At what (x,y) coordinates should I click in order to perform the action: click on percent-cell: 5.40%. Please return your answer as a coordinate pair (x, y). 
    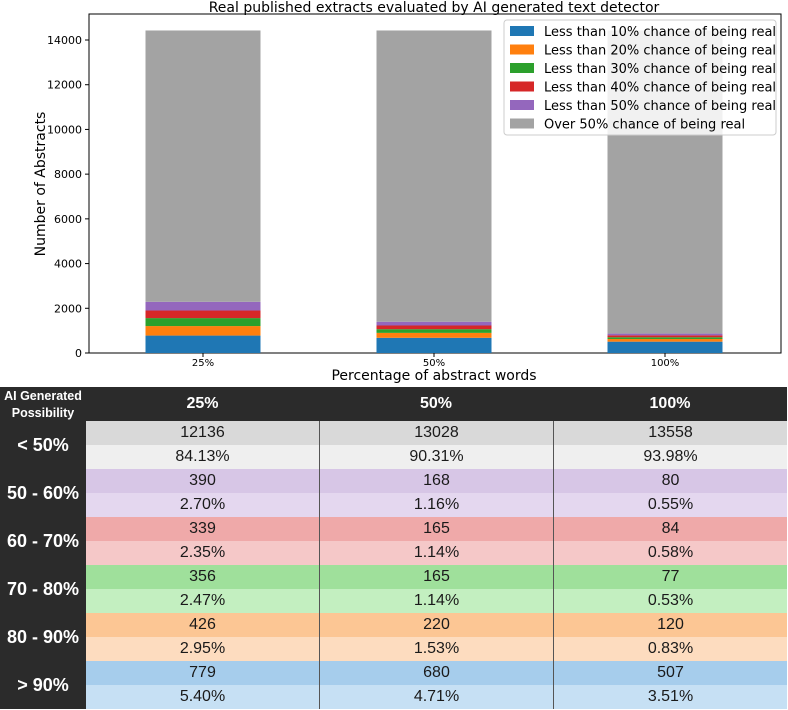
    Looking at the image, I should click on (202, 697).